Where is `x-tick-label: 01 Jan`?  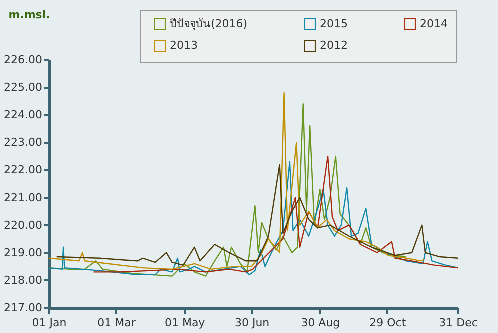 x-tick-label: 01 Jan is located at coordinates (49, 323).